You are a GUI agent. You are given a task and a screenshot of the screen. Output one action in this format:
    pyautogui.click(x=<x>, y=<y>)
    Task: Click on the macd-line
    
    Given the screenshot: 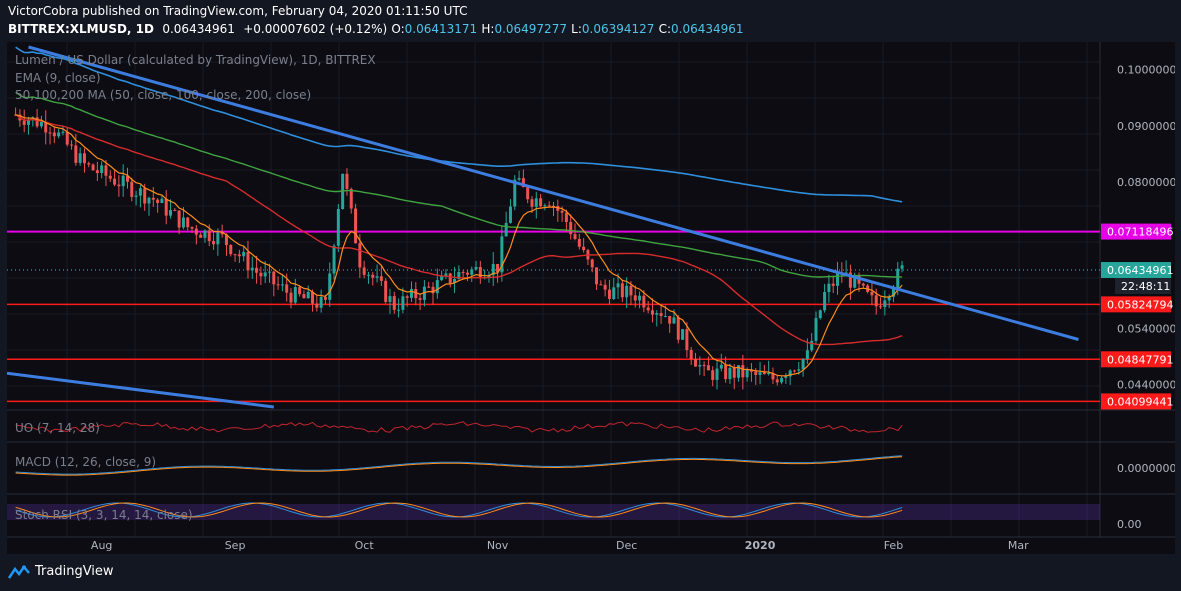 What is the action you would take?
    pyautogui.click(x=459, y=465)
    